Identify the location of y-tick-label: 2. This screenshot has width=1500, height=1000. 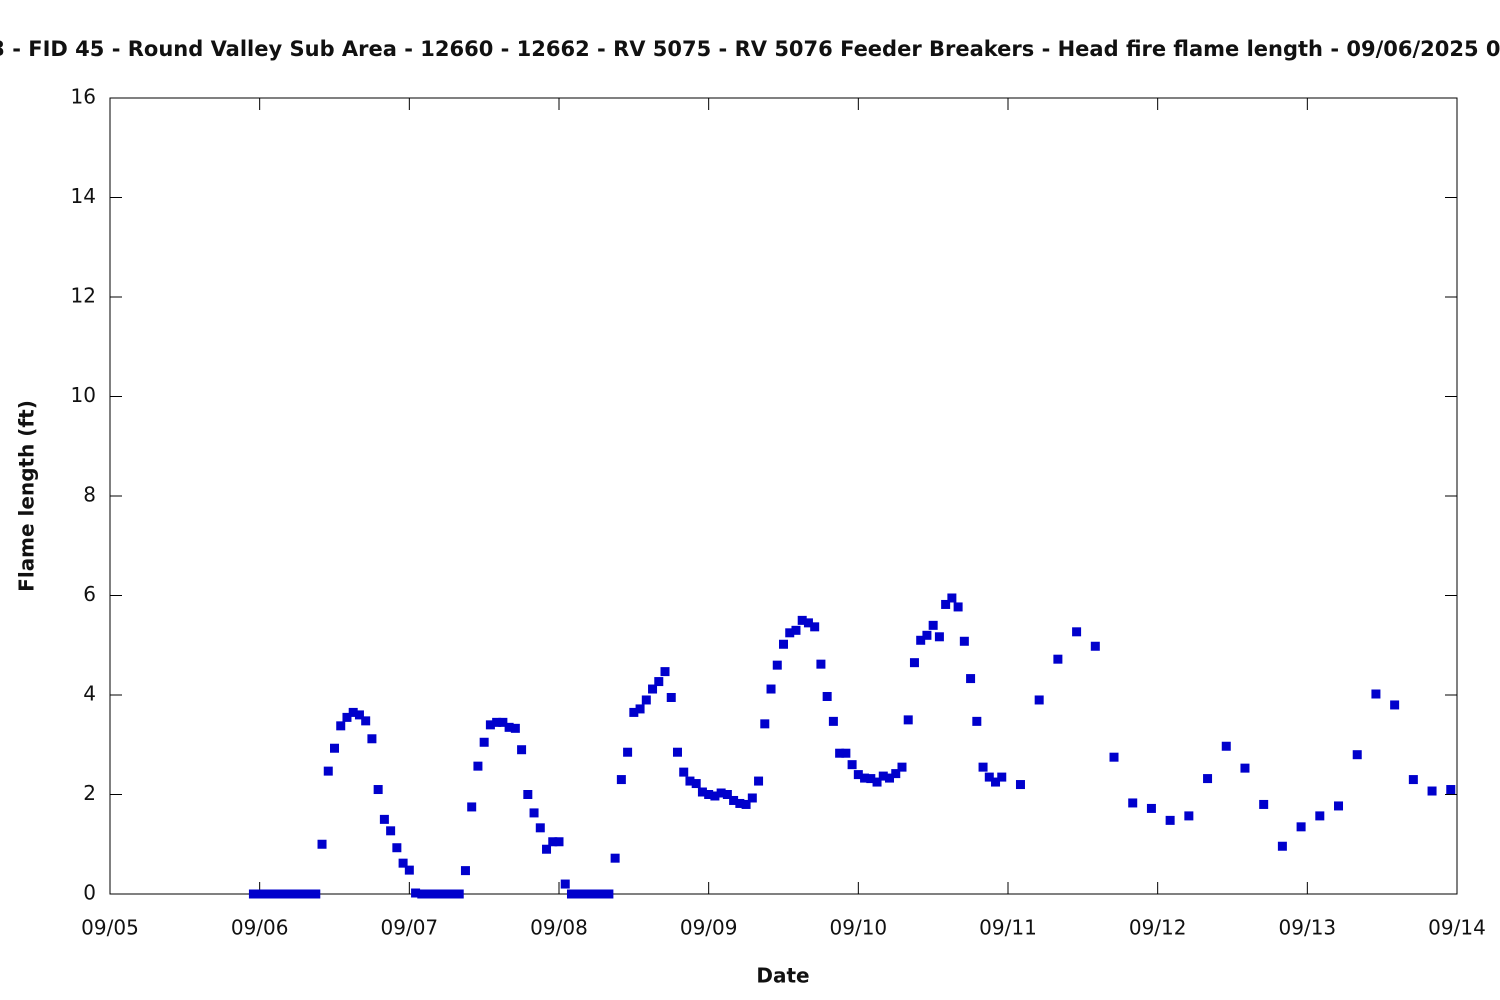
(89, 793).